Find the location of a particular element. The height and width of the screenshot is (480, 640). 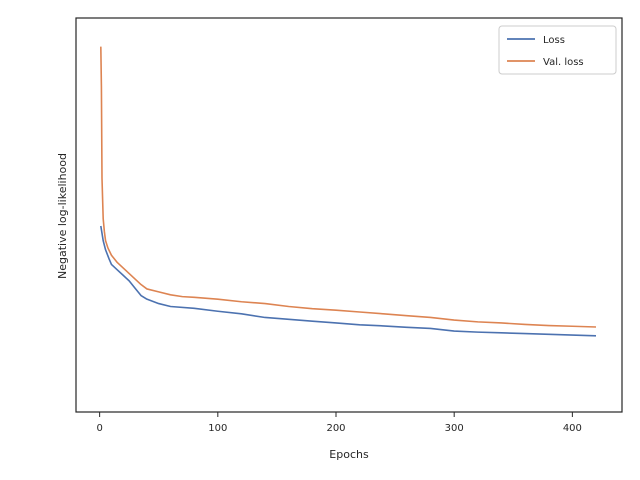

legend-box is located at coordinates (557, 50).